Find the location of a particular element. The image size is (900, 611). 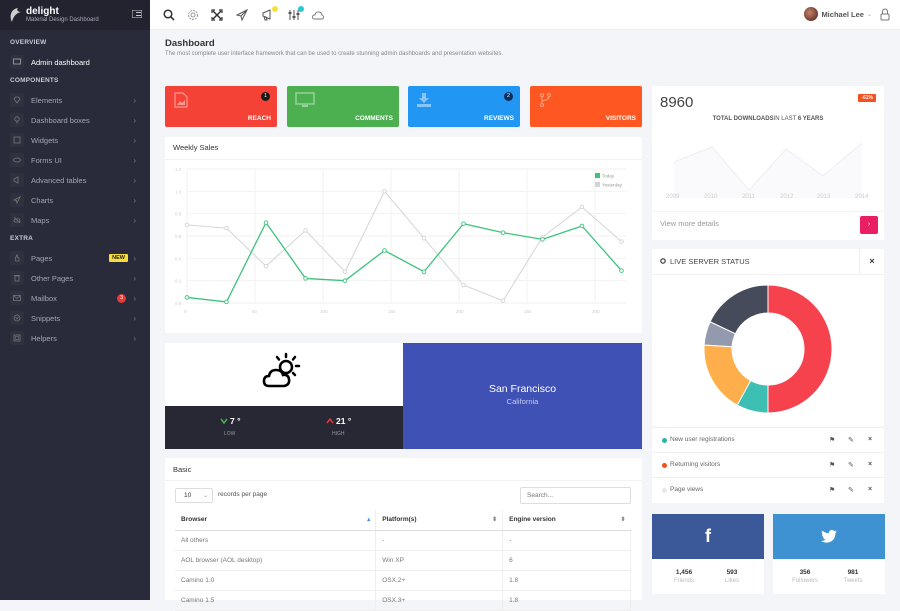

table-row: AOL browser (AOL desktop) Win XP 6 is located at coordinates (403, 560).